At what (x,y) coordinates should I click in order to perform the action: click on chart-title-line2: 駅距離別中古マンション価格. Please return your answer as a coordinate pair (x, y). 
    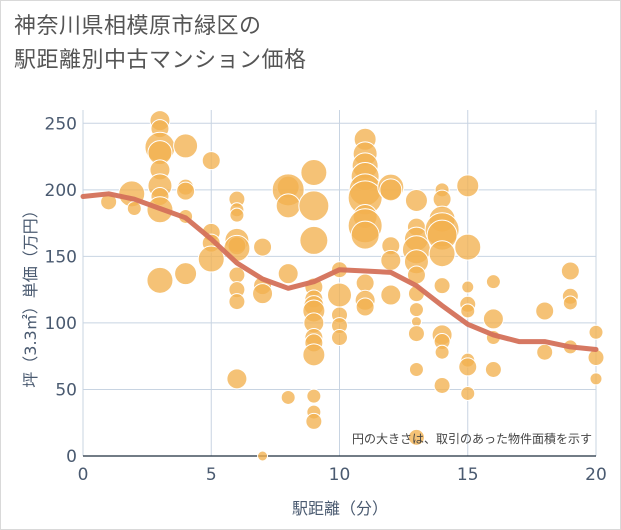
    Looking at the image, I should click on (160, 60).